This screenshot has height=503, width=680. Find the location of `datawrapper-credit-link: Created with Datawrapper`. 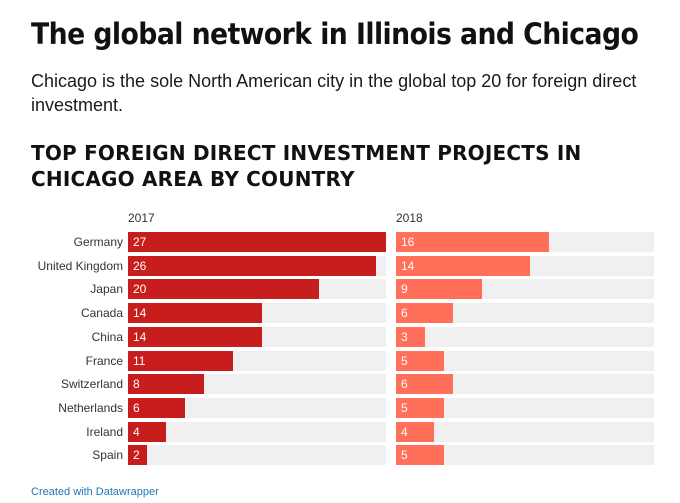

datawrapper-credit-link: Created with Datawrapper is located at coordinates (95, 492).